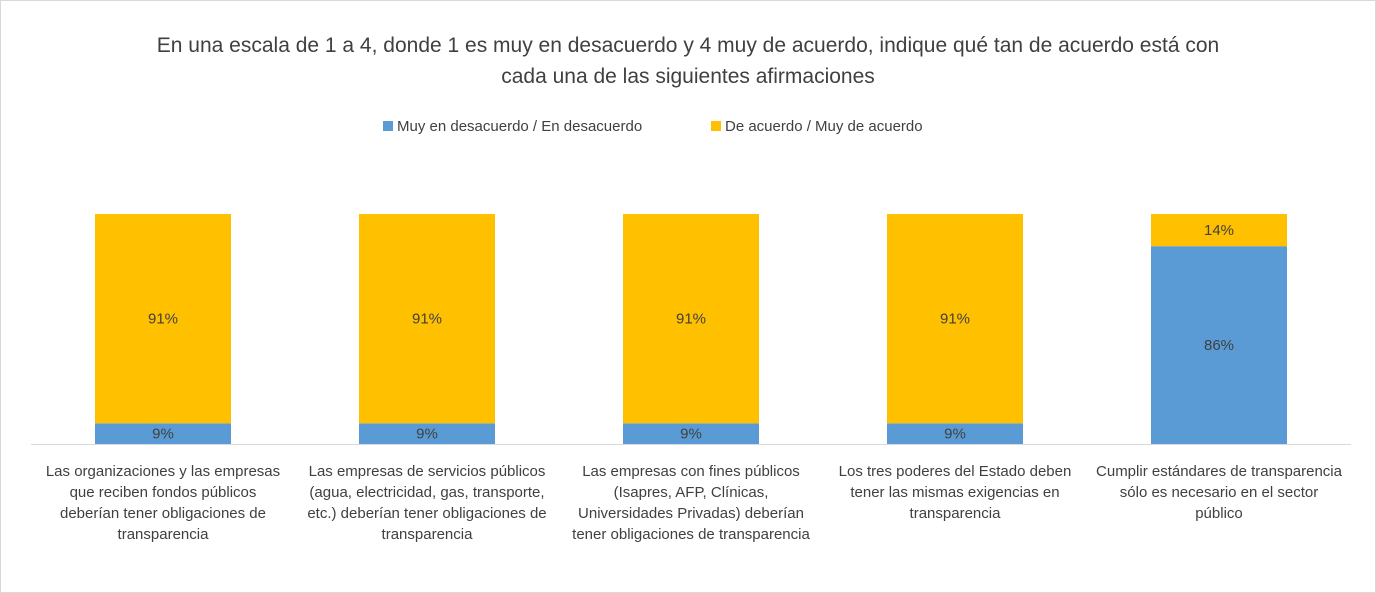  I want to click on data-label: 86%, so click(1219, 345).